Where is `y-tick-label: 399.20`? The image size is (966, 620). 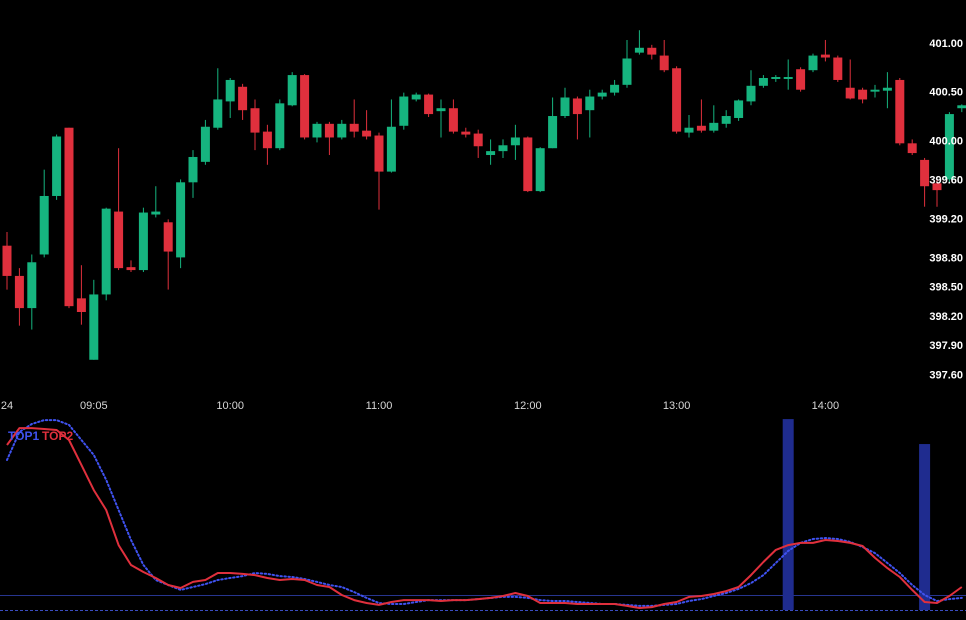
y-tick-label: 399.20 is located at coordinates (946, 219).